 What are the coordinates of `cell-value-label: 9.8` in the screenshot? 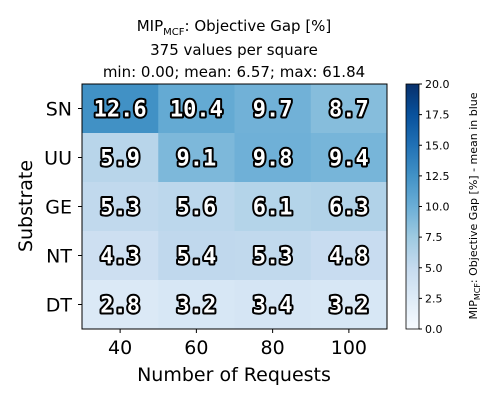 It's located at (273, 159).